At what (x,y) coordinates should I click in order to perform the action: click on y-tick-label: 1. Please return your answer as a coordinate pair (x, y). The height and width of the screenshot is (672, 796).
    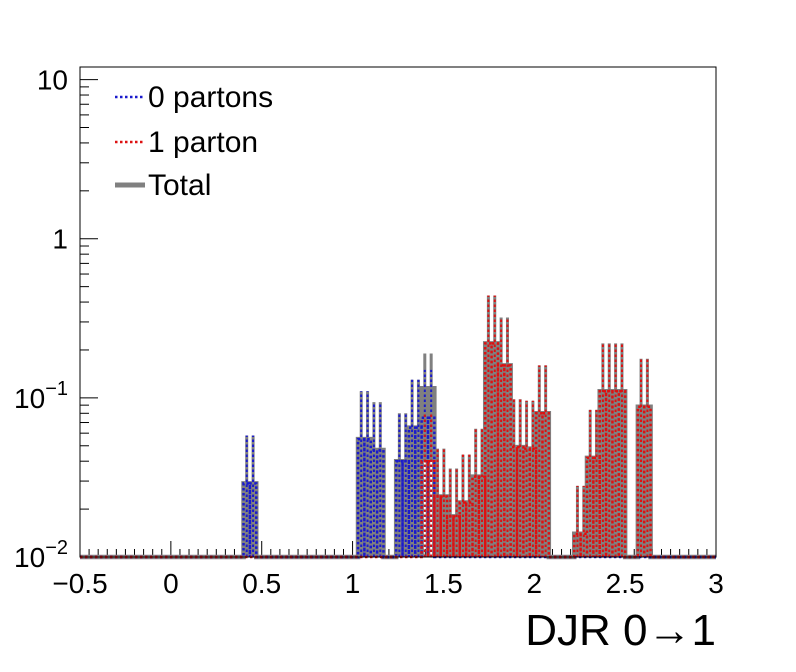
    Looking at the image, I should click on (60, 239).